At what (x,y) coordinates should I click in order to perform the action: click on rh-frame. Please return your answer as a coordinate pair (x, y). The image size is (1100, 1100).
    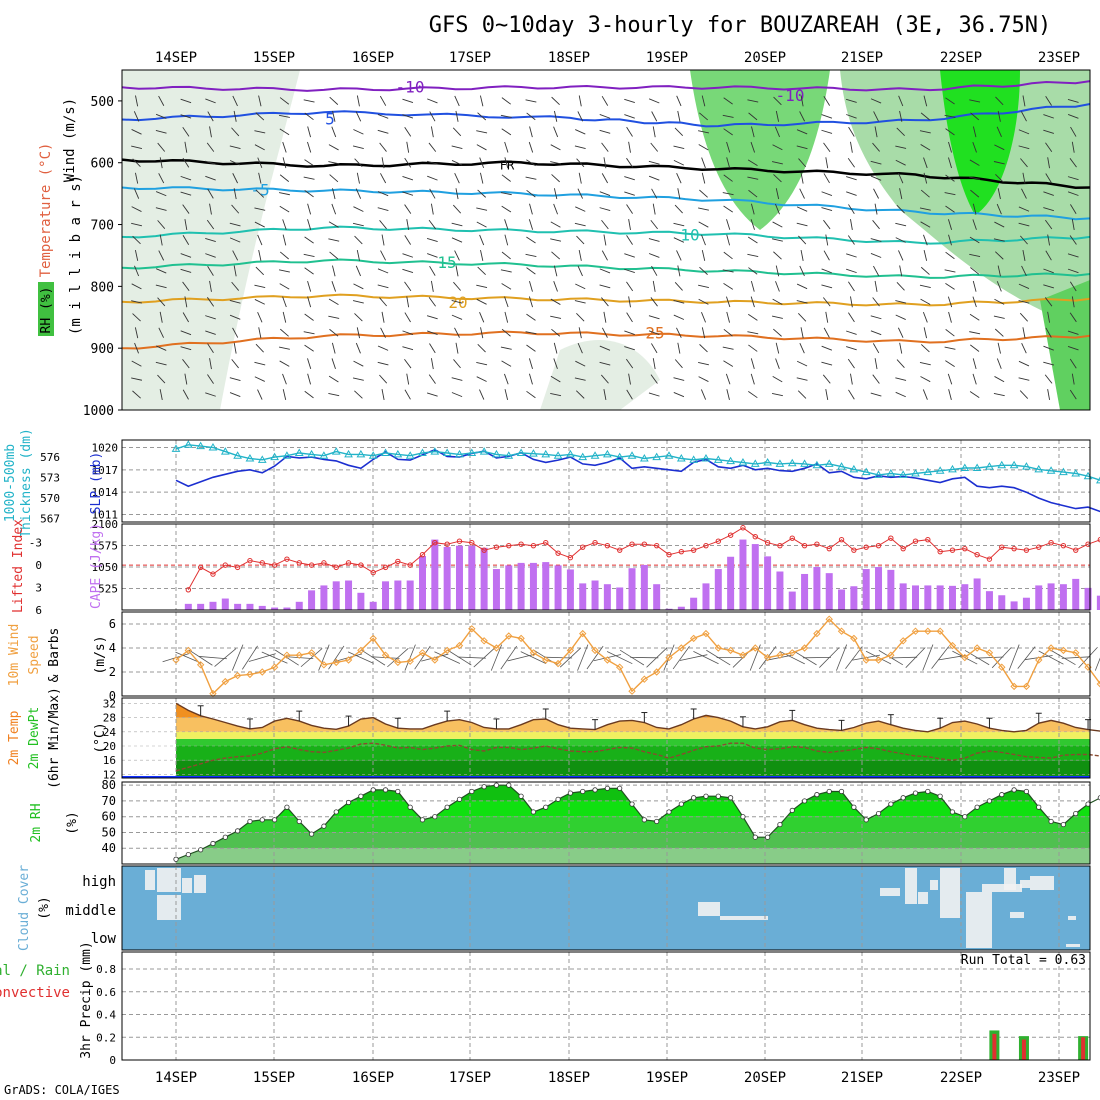
    Looking at the image, I should click on (606, 823).